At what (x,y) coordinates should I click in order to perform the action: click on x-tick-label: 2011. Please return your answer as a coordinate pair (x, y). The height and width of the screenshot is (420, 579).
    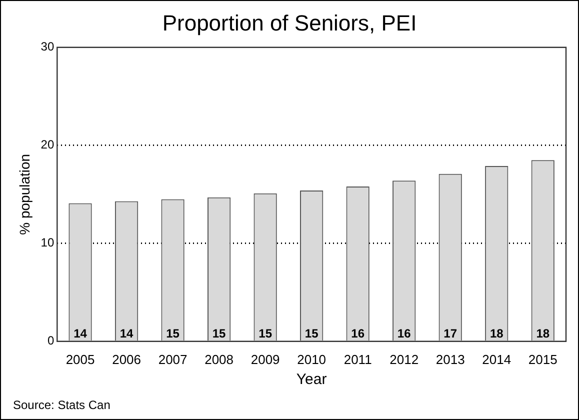
    Looking at the image, I should click on (358, 359).